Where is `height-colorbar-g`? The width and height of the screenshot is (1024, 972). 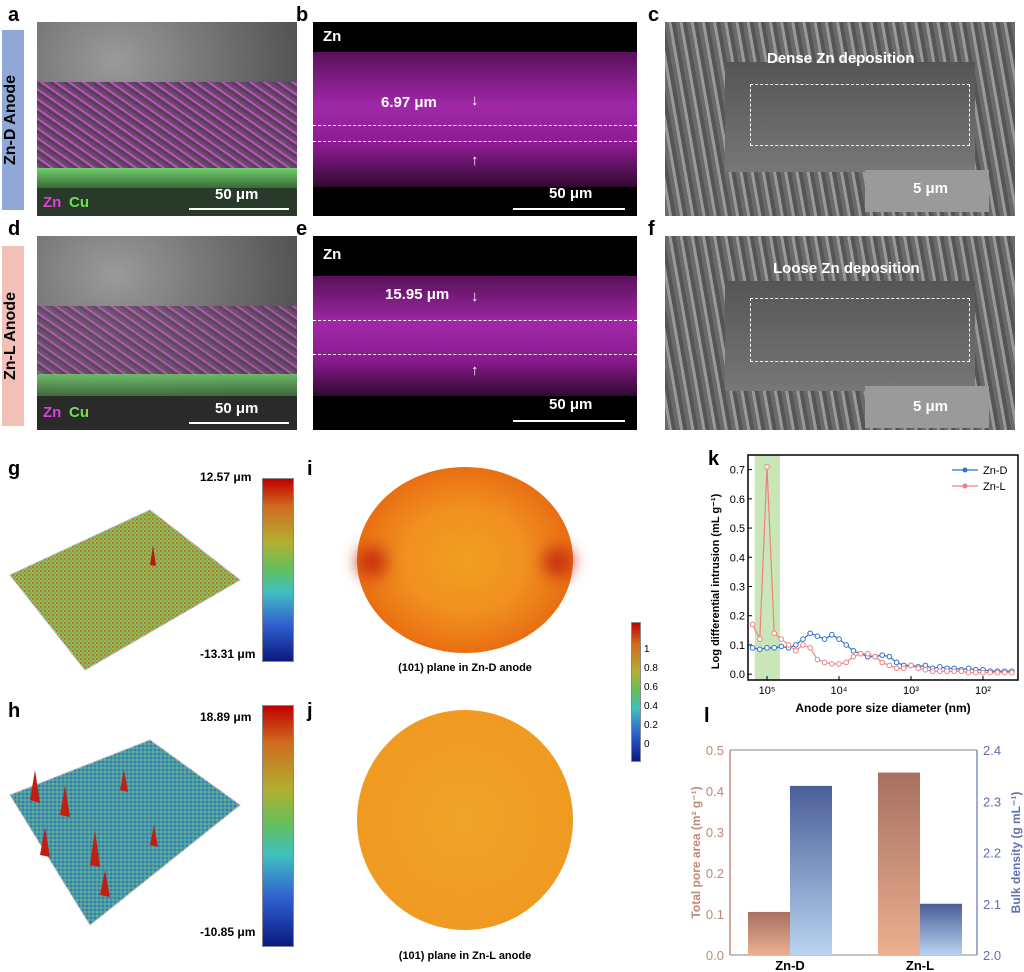 height-colorbar-g is located at coordinates (278, 570).